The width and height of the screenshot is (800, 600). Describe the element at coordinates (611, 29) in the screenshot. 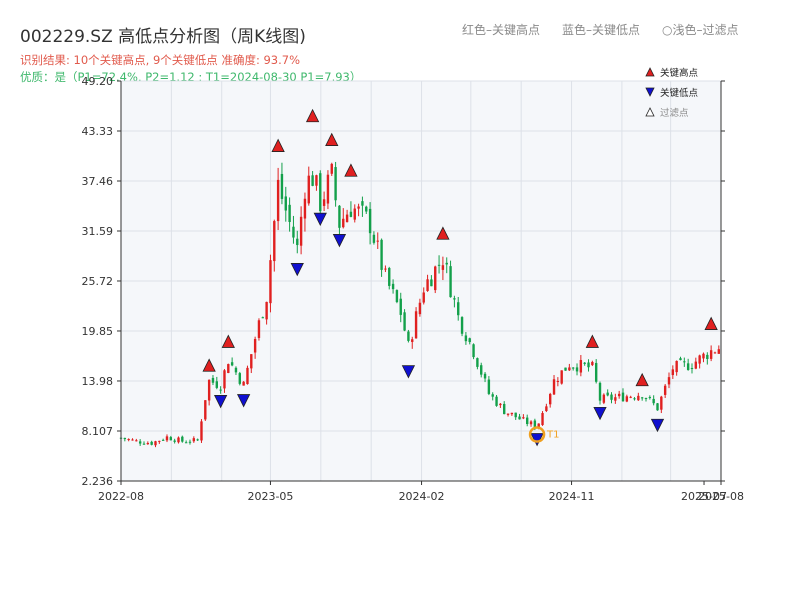

I see `top-legend: 红色–关键高点 蓝色–关键低点 ○浅色–过滤点` at that location.